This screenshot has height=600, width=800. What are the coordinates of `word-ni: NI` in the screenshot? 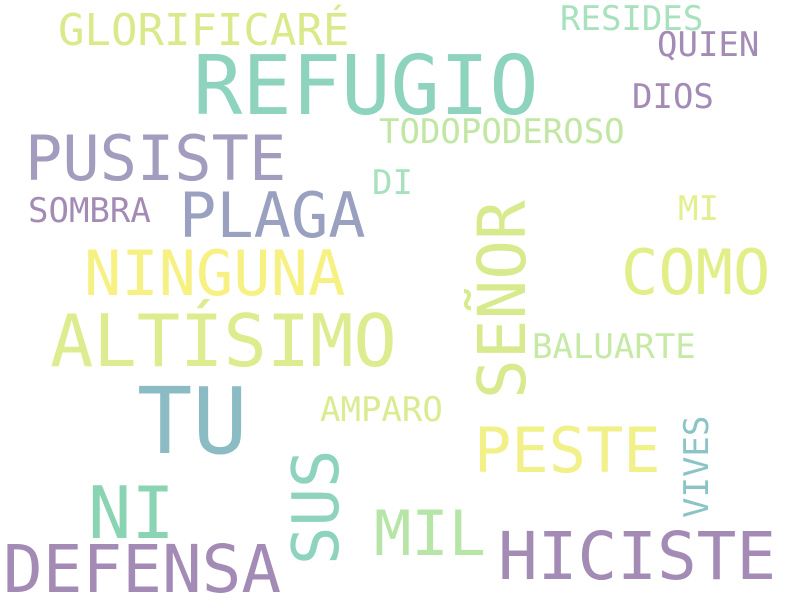 It's located at (131, 513).